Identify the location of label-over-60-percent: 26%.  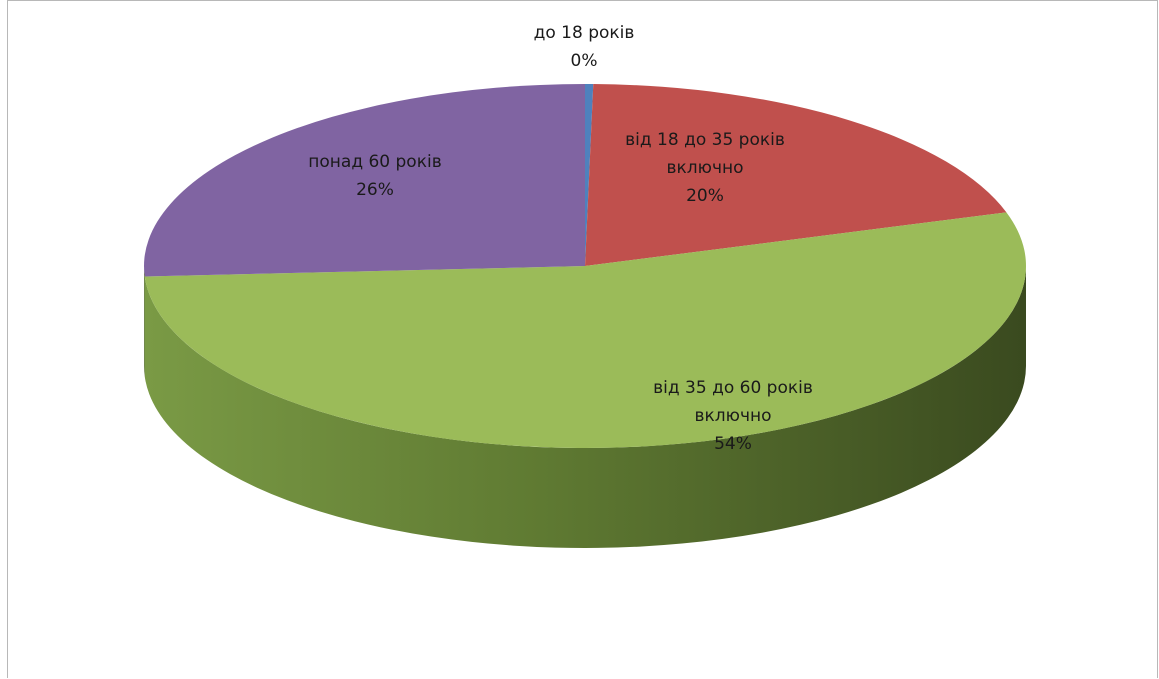
(375, 190).